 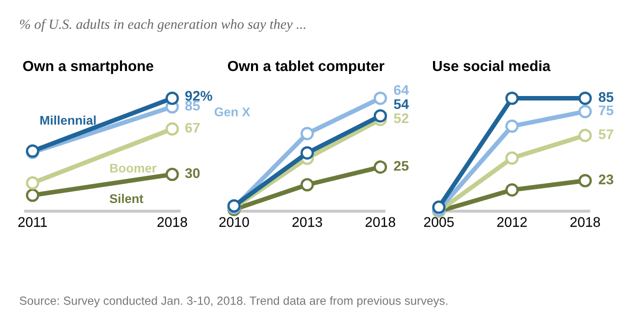 I want to click on x-tick-label: 2005, so click(x=439, y=222).